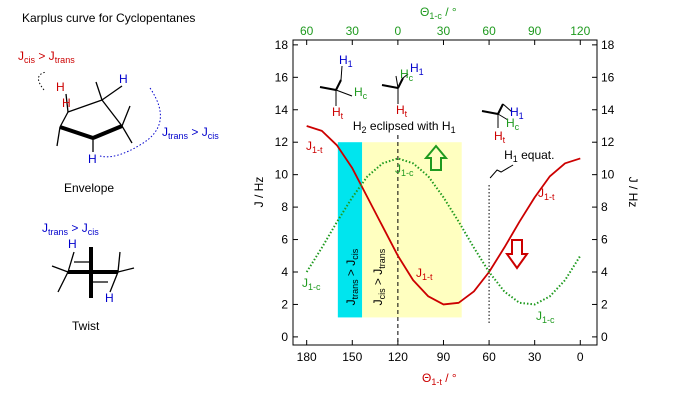 This screenshot has width=686, height=416. What do you see at coordinates (89, 188) in the screenshot?
I see `scheme-name: Envelope` at bounding box center [89, 188].